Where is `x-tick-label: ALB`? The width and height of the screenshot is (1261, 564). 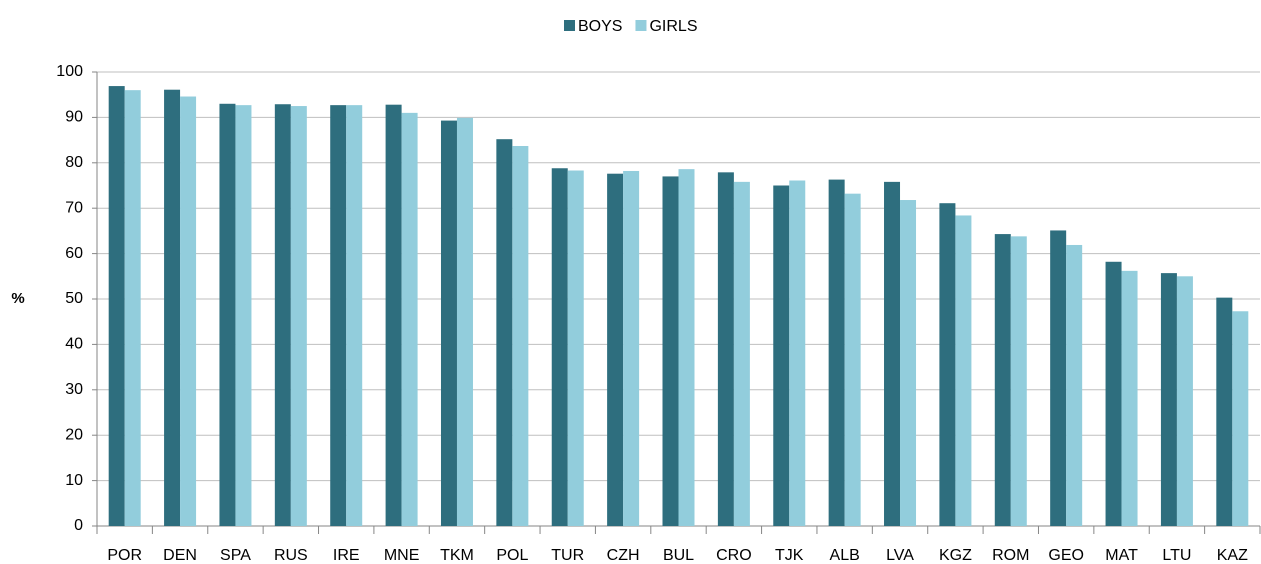 x-tick-label: ALB is located at coordinates (845, 555).